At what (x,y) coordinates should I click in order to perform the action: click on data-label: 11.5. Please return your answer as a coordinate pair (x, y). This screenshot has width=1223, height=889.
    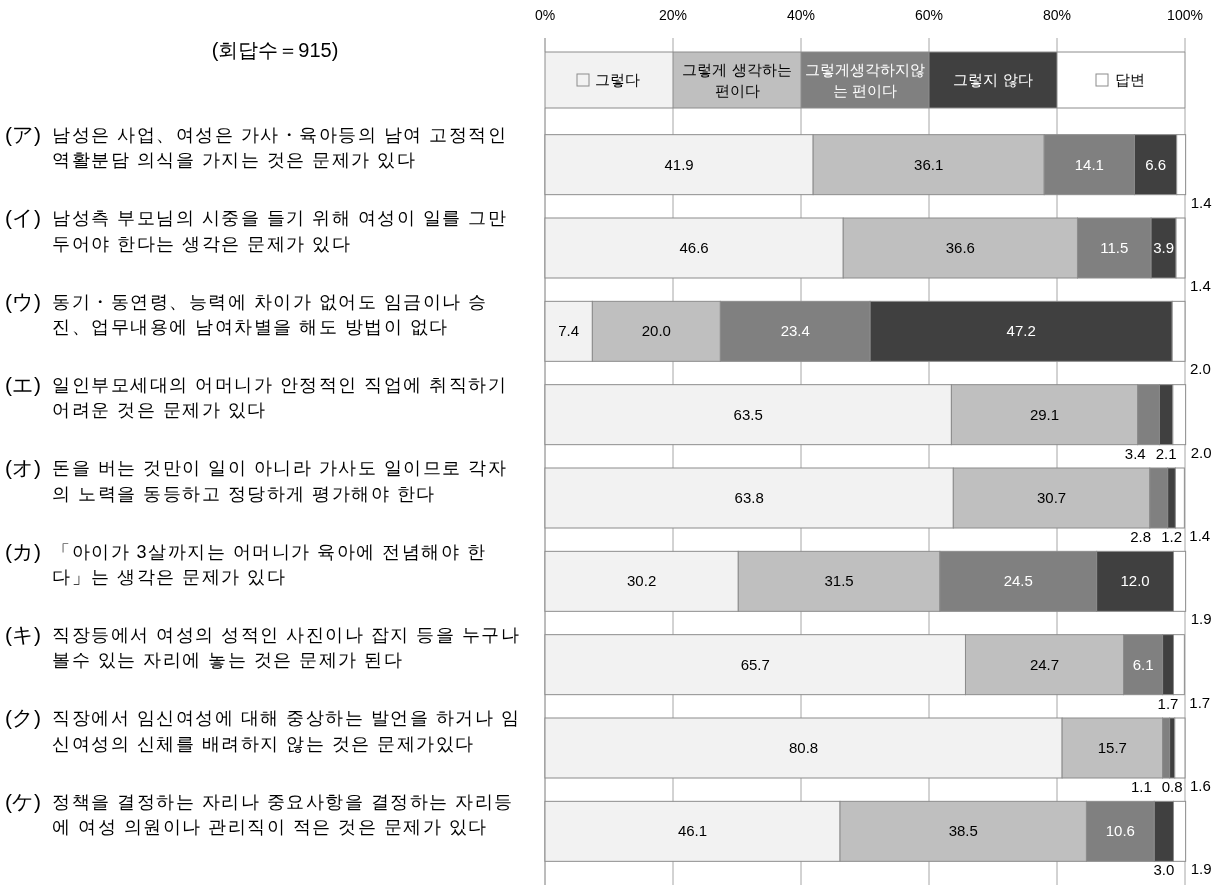
    Looking at the image, I should click on (1114, 247).